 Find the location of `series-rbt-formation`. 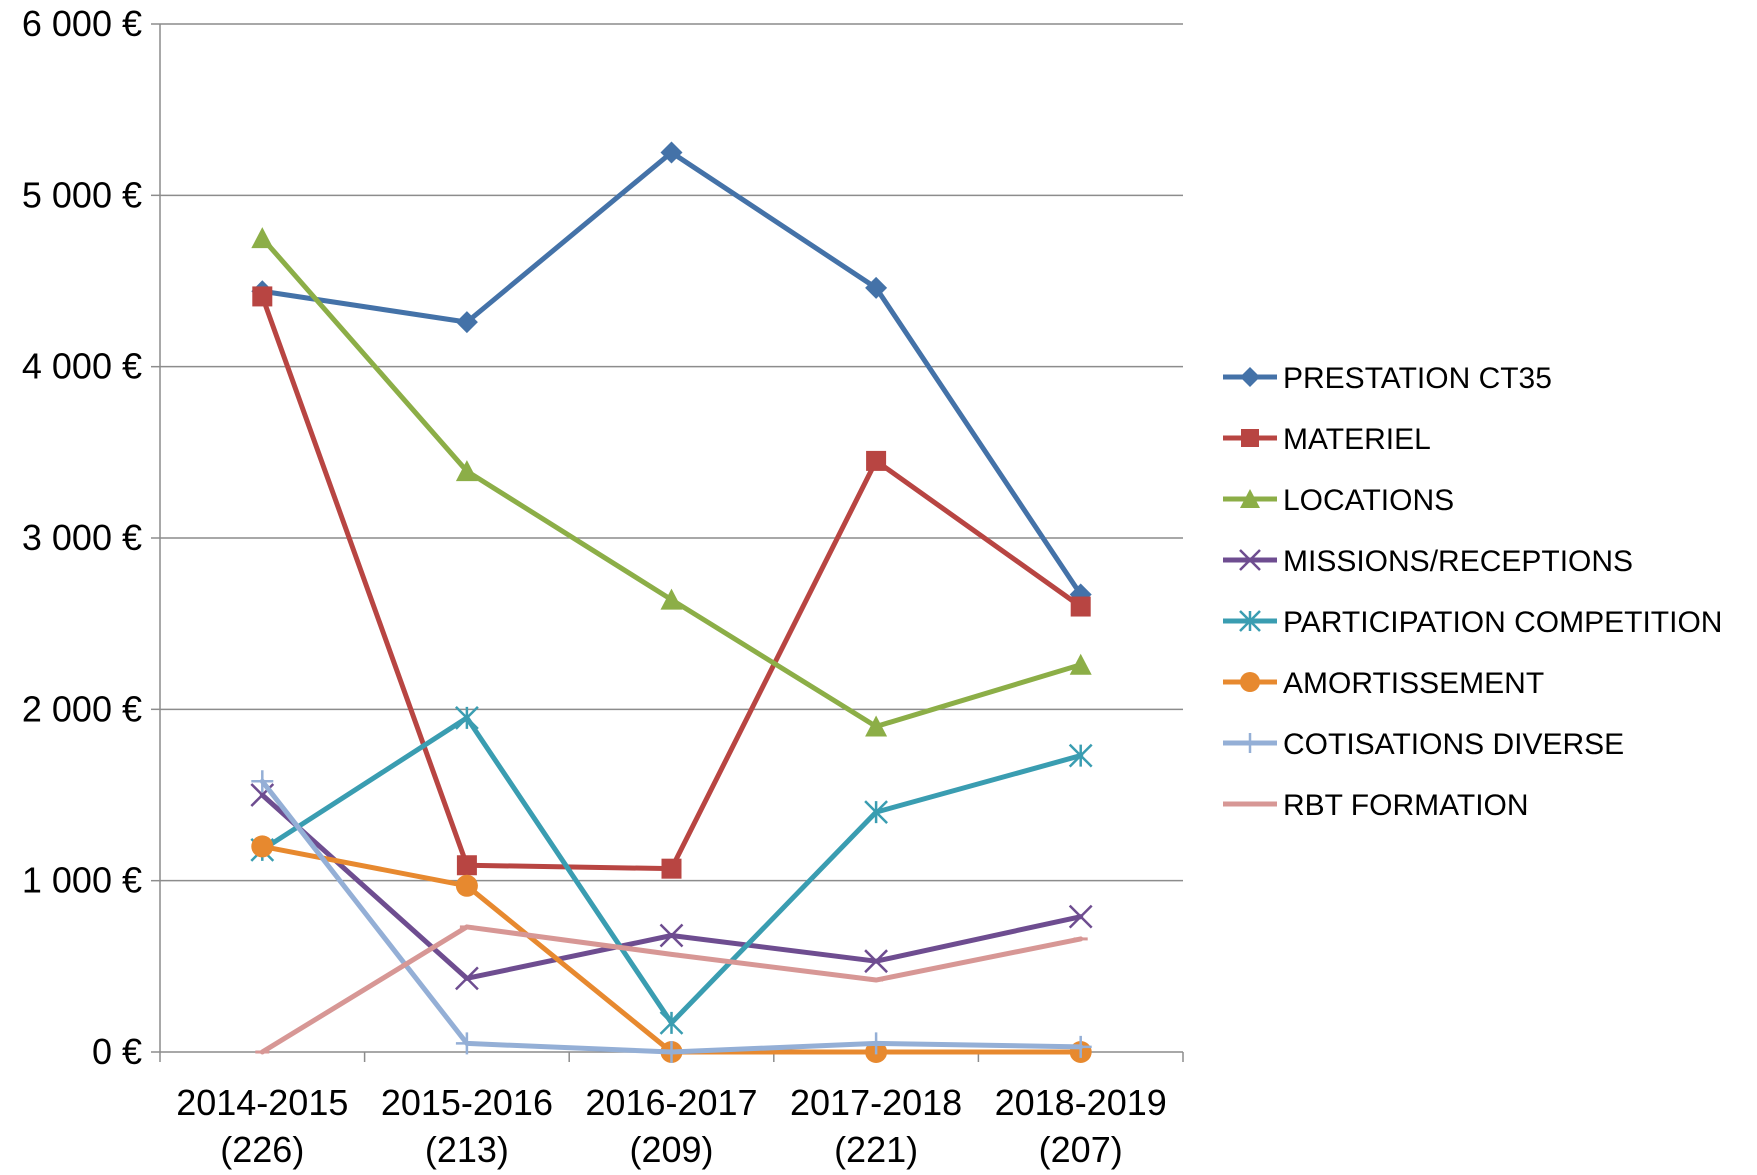

series-rbt-formation is located at coordinates (671, 989).